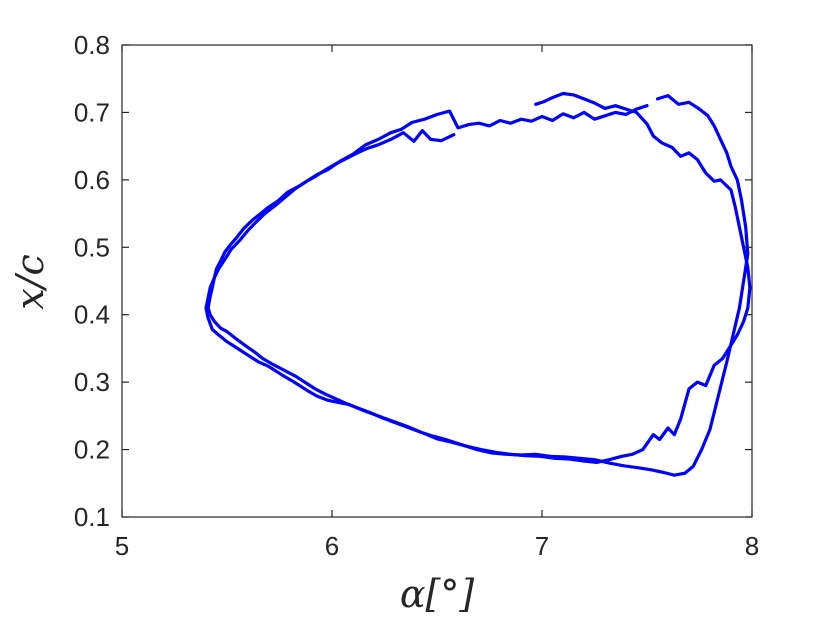  I want to click on y-tick-label: 0.2, so click(92, 450).